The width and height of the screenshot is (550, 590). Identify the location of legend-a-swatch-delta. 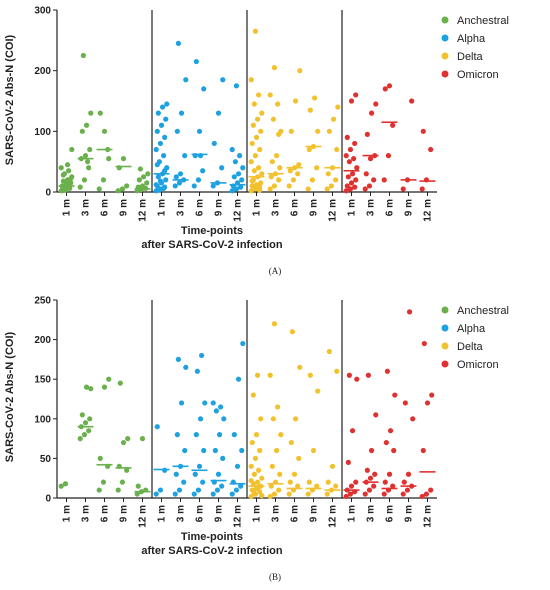
(445, 56).